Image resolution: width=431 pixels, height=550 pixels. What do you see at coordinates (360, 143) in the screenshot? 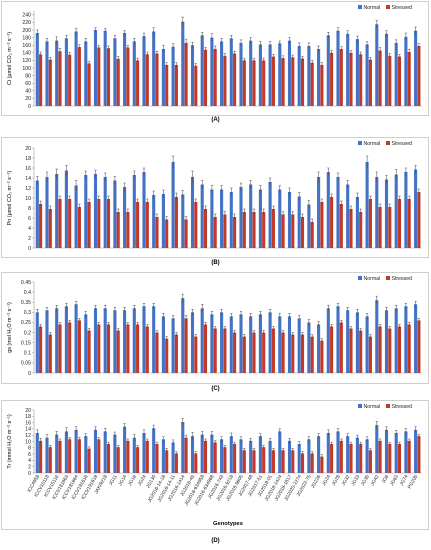
I see `legend-swatch-normal` at bounding box center [360, 143].